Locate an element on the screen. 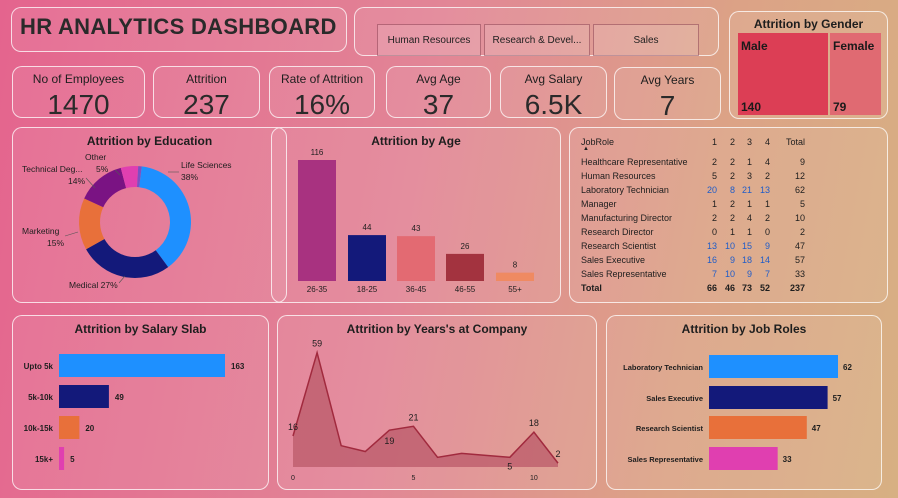 This screenshot has width=898, height=498. slicer-human-resources: Human Resources is located at coordinates (429, 40).